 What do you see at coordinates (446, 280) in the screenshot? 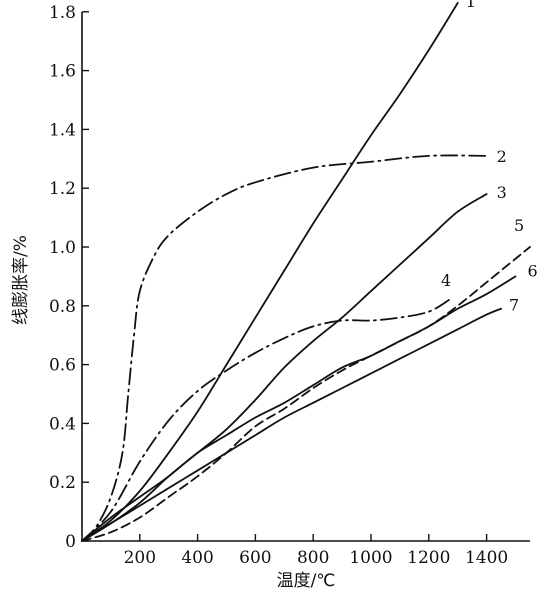
I see `series-label-4: 4` at bounding box center [446, 280].